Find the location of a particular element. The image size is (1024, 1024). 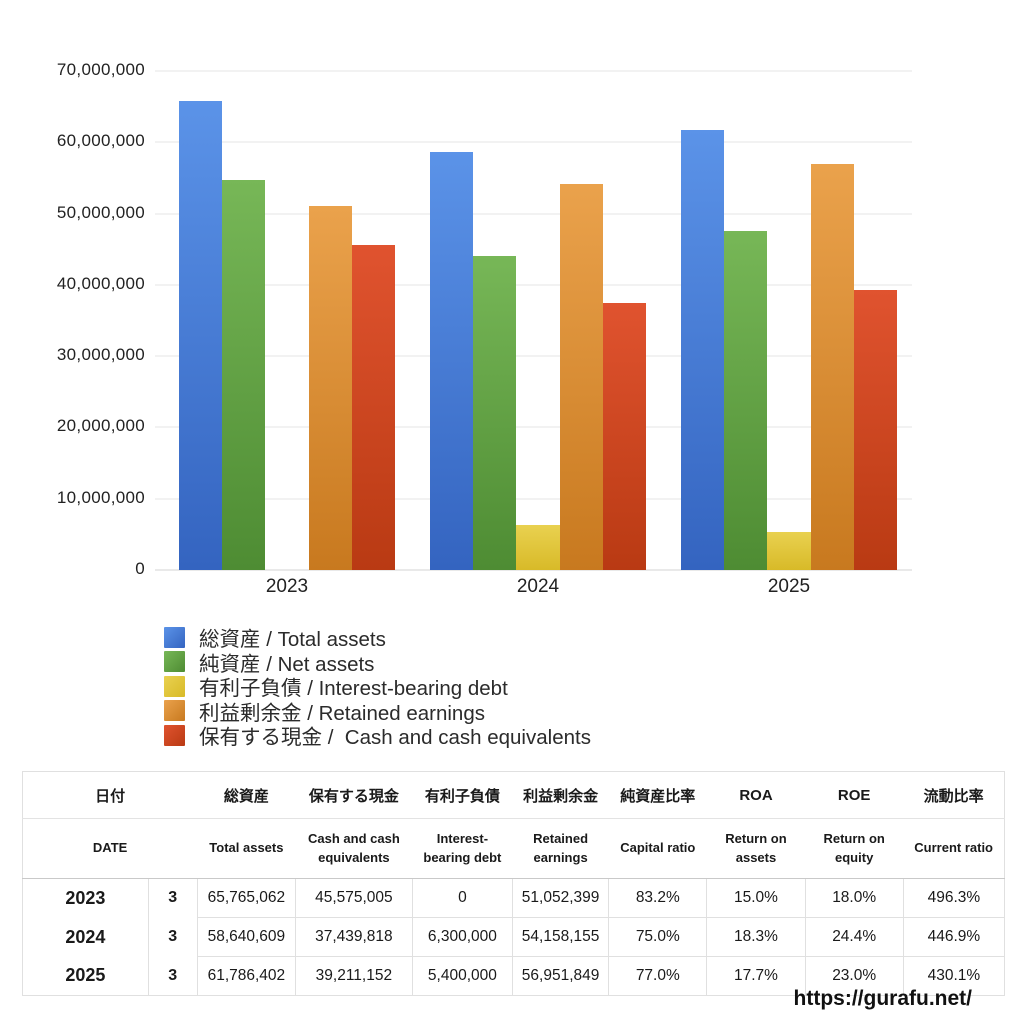

value-cell: 6,300,000 is located at coordinates (462, 937).